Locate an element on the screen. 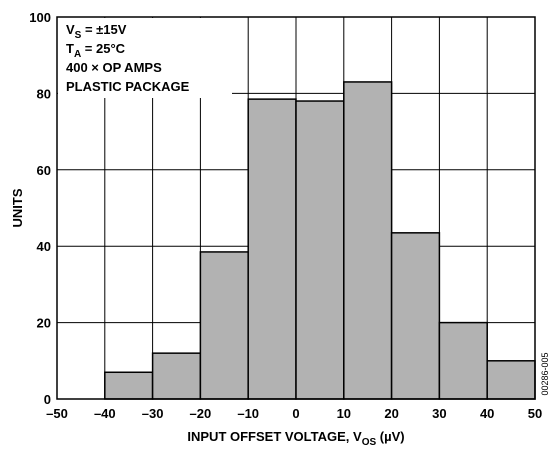 This screenshot has width=553, height=449. annotation-line: VS = ±15V is located at coordinates (96, 31).